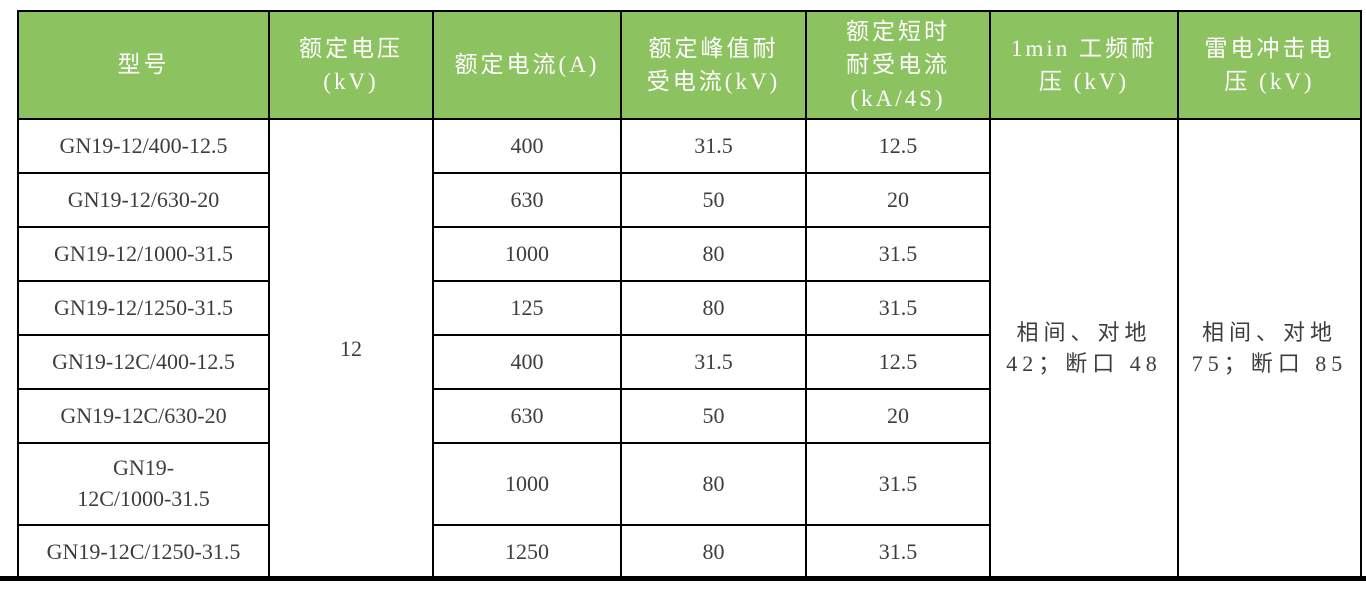 This screenshot has height=590, width=1366. Describe the element at coordinates (1084, 65) in the screenshot. I see `header-power-freq: 1min 工频耐 压 (kV)` at that location.